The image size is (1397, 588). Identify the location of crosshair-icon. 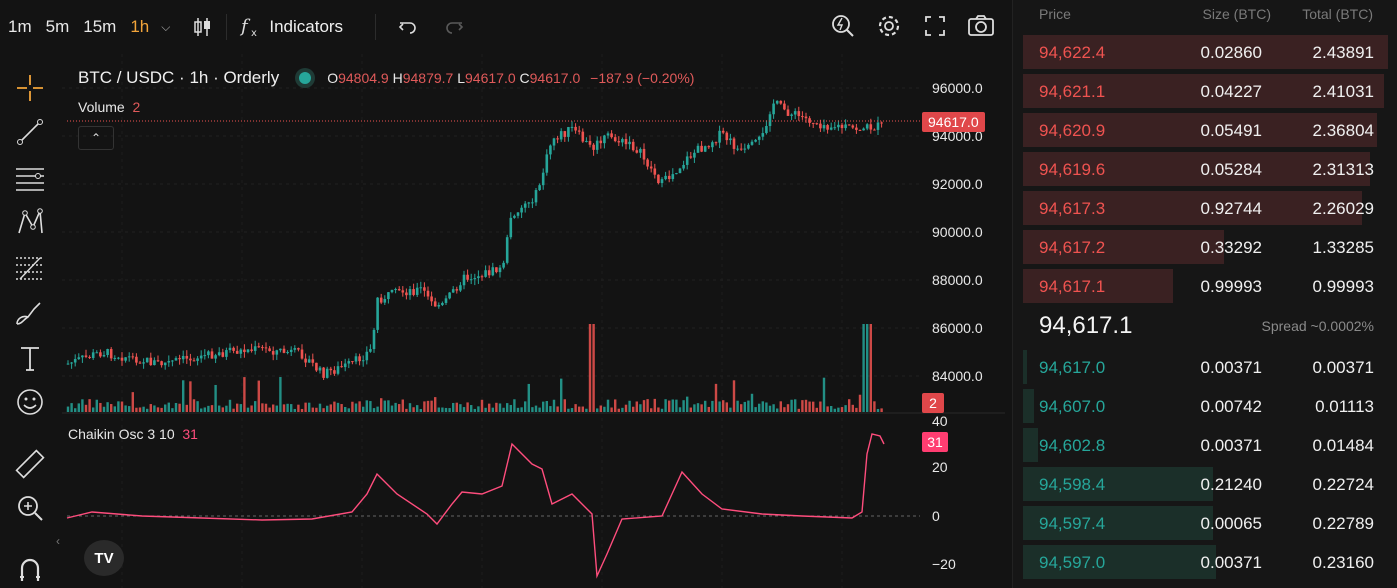
(30, 88).